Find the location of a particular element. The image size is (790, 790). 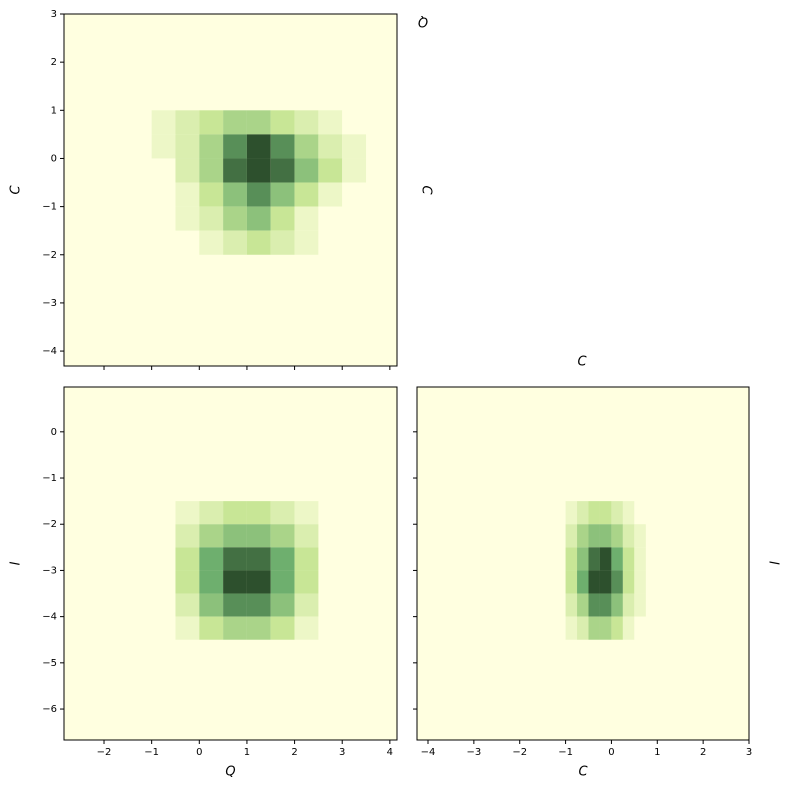

y-tick-label: −1 is located at coordinates (49, 207).